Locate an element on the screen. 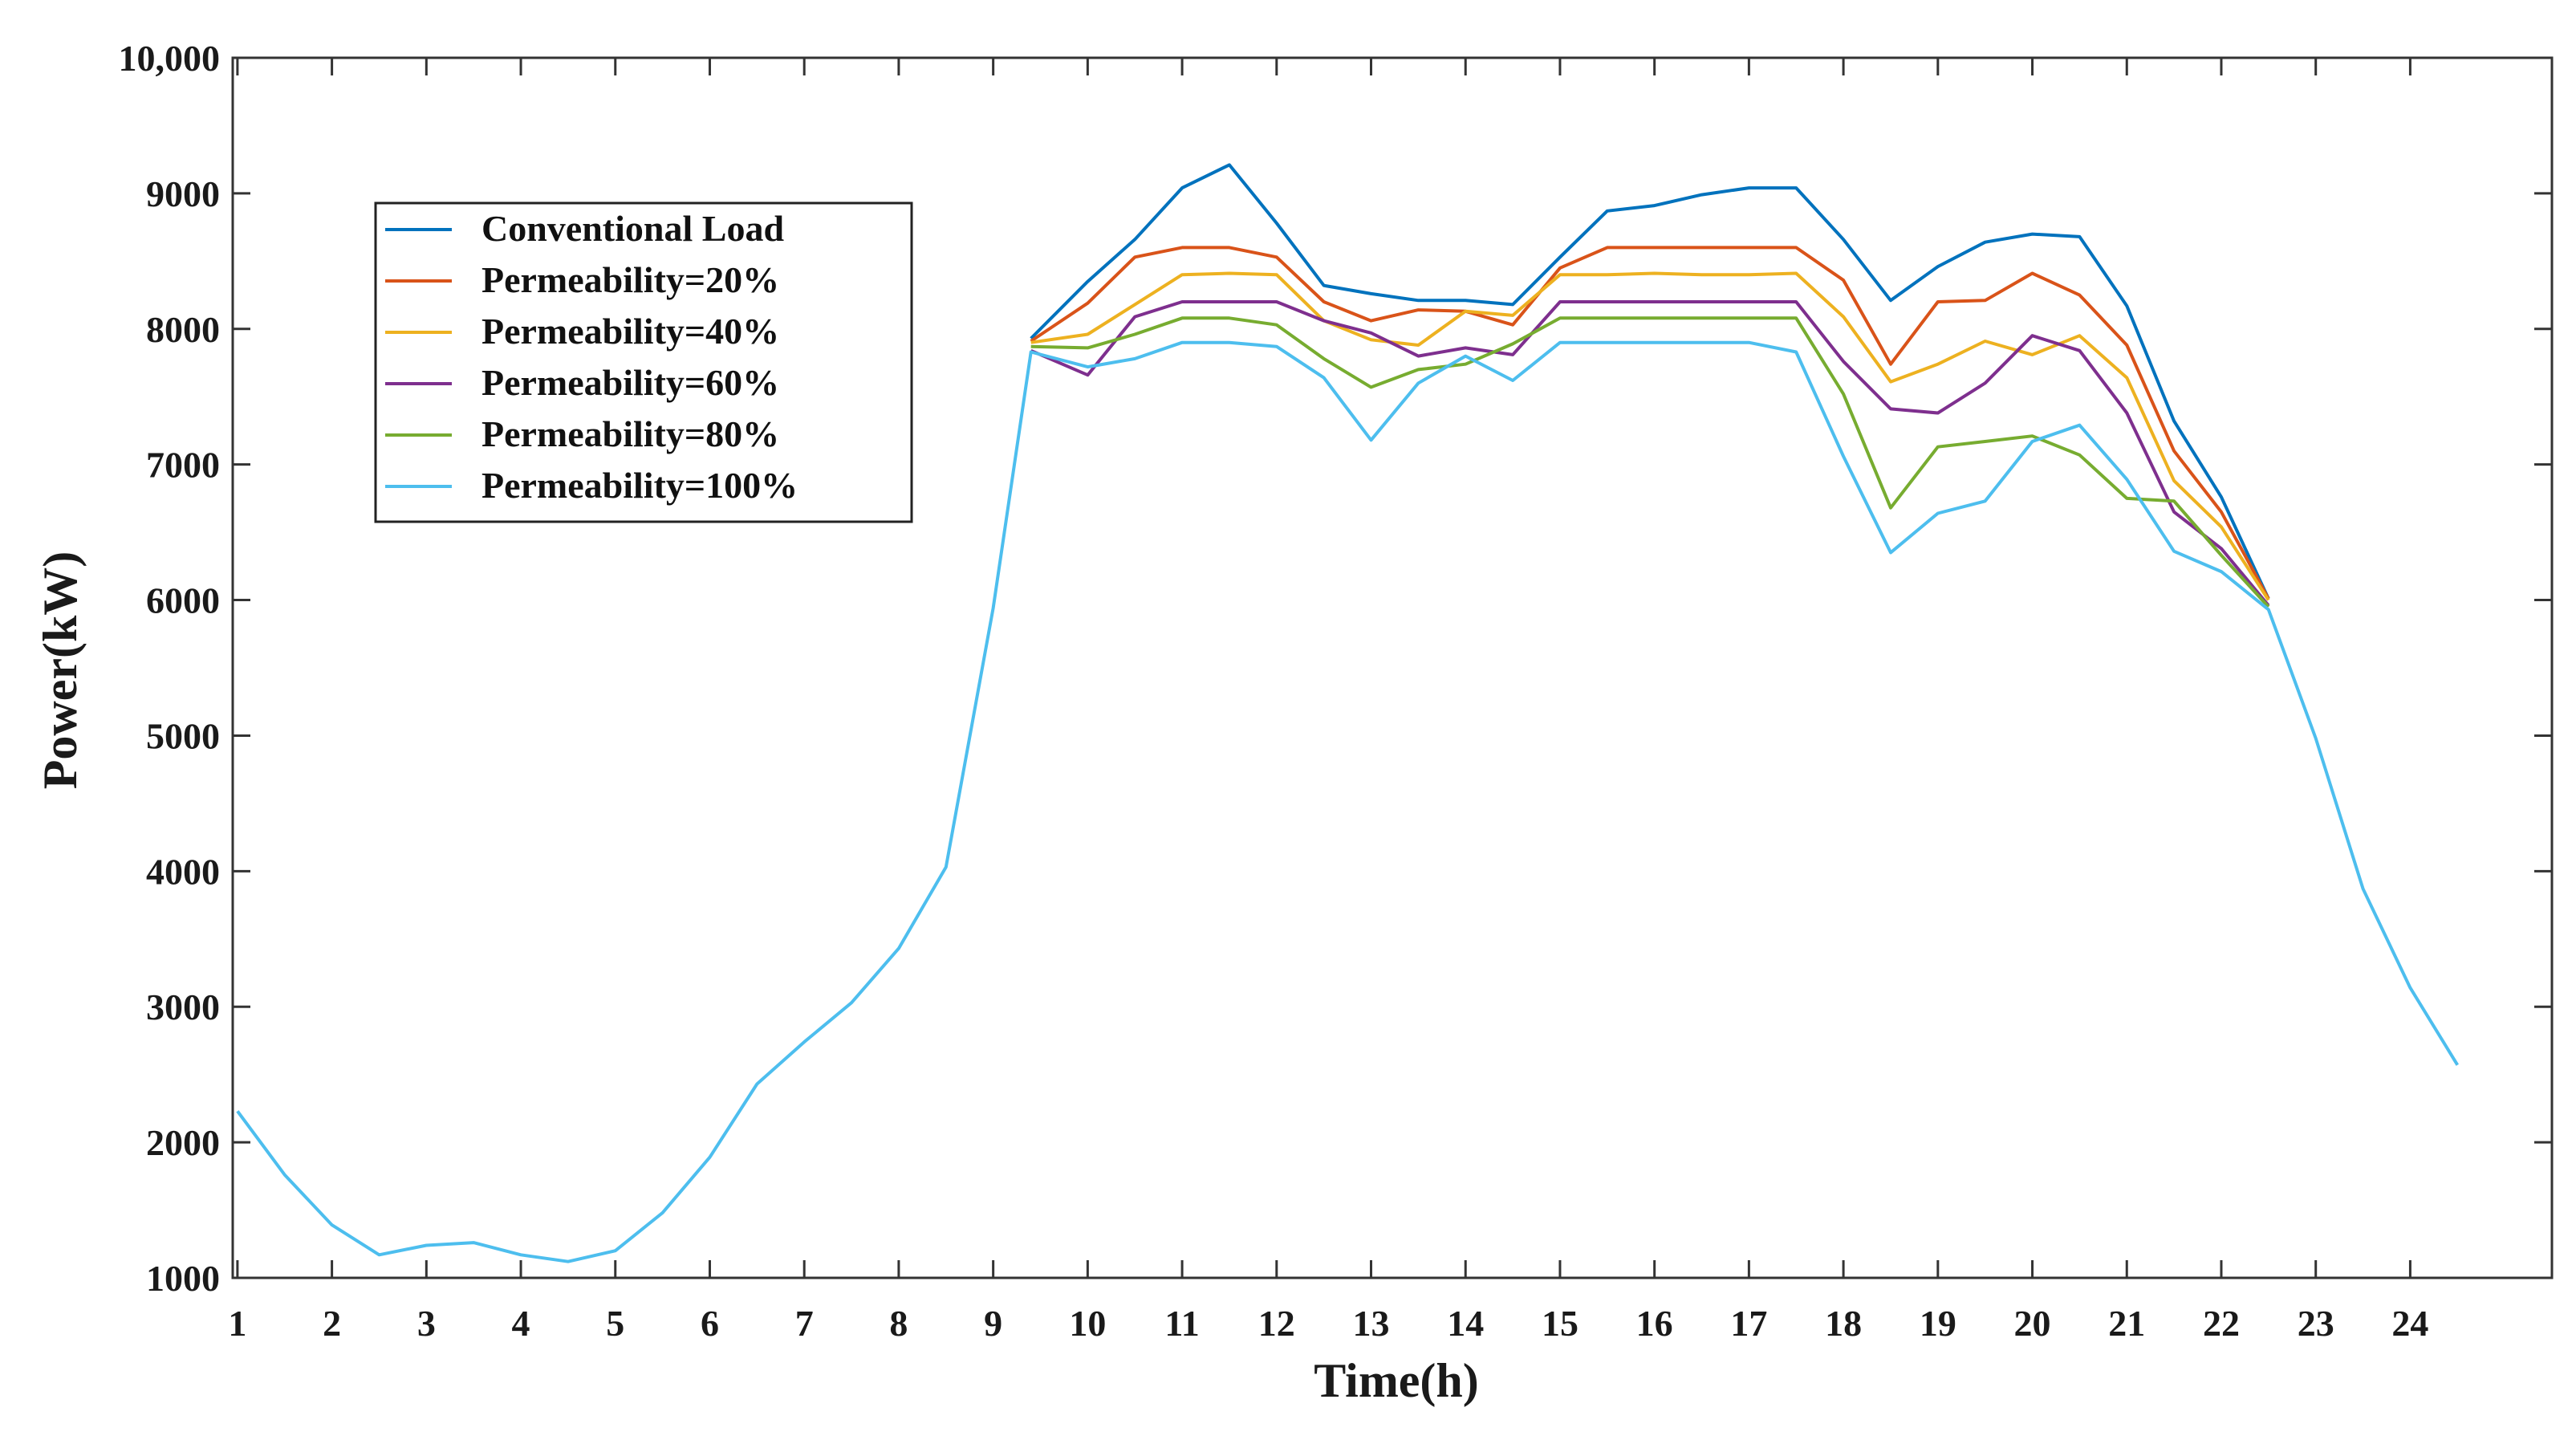 The width and height of the screenshot is (2576, 1440). x-tick-label: 23 is located at coordinates (2316, 1323).